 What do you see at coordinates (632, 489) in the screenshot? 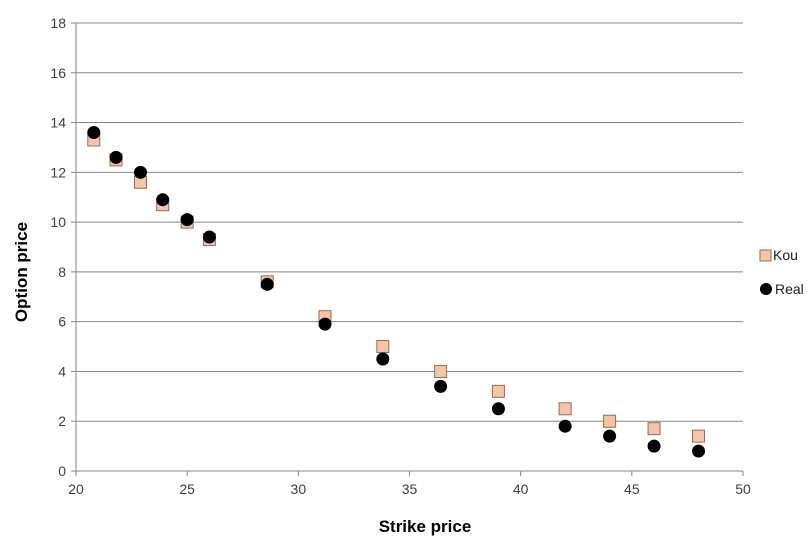
I see `x-tick-label-45: 45` at bounding box center [632, 489].